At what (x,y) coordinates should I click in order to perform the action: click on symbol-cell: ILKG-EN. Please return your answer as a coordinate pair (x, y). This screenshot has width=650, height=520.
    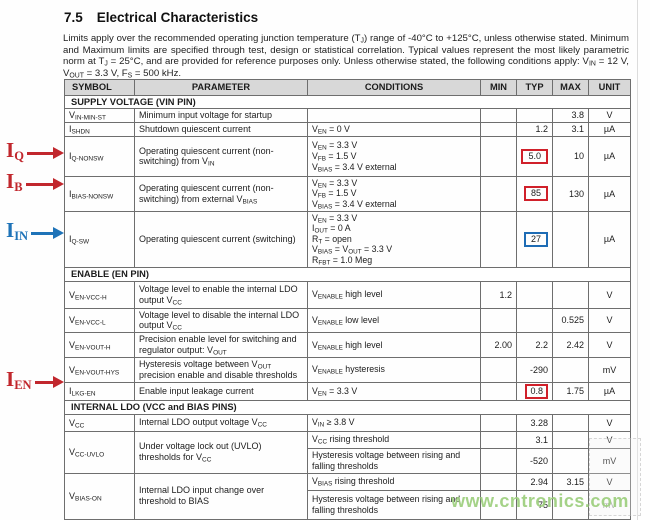
    Looking at the image, I should click on (99, 391).